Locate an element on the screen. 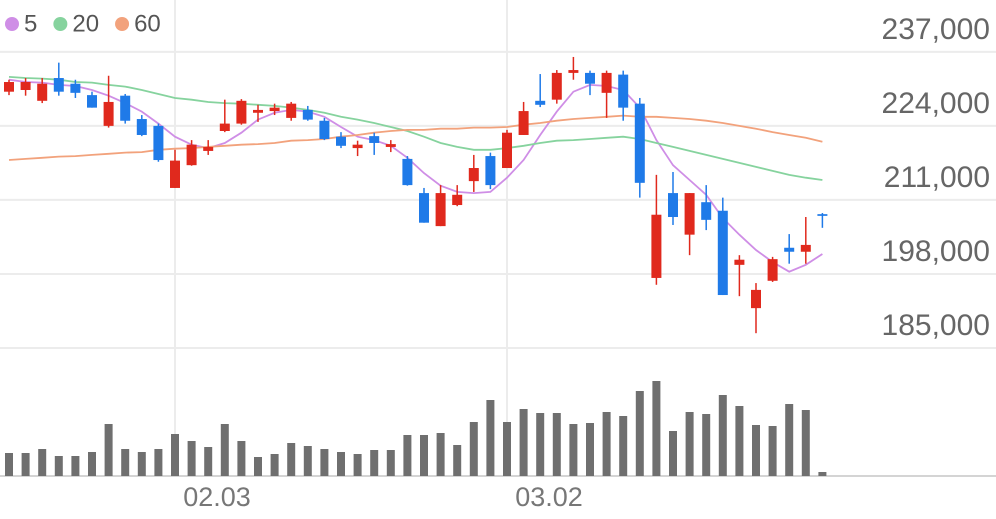 The height and width of the screenshot is (519, 996). legend-label: 5 is located at coordinates (30, 23).